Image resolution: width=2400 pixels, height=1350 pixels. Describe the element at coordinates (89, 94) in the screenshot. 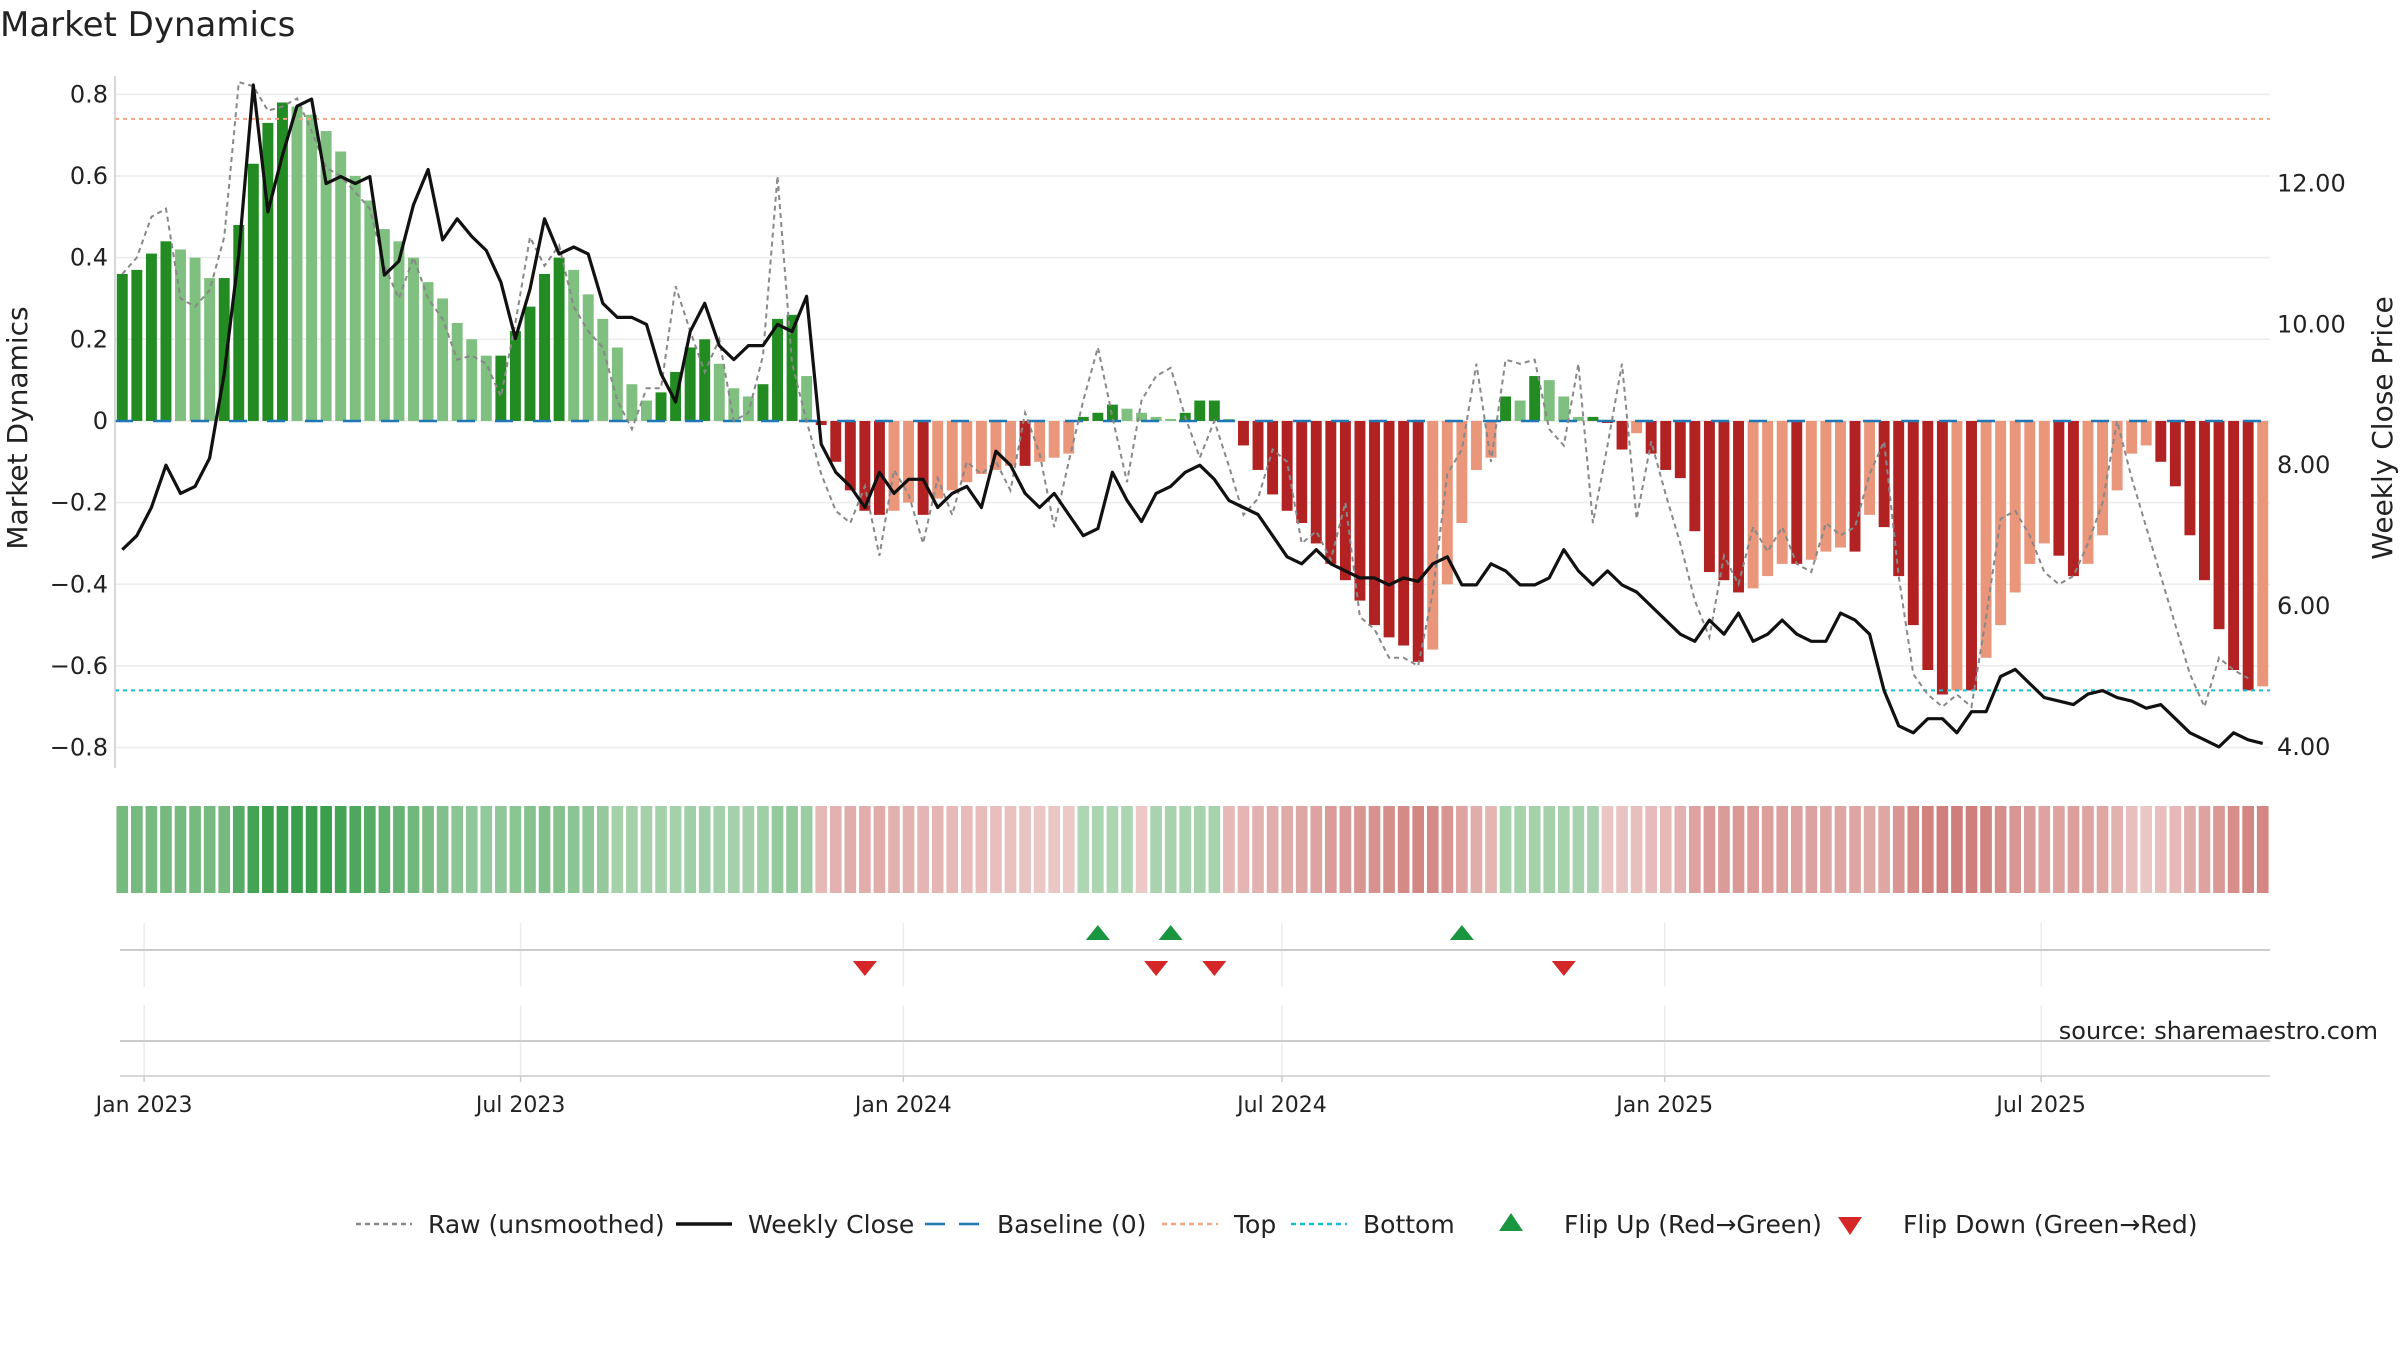

I see `left-tick-label: 0.8` at that location.